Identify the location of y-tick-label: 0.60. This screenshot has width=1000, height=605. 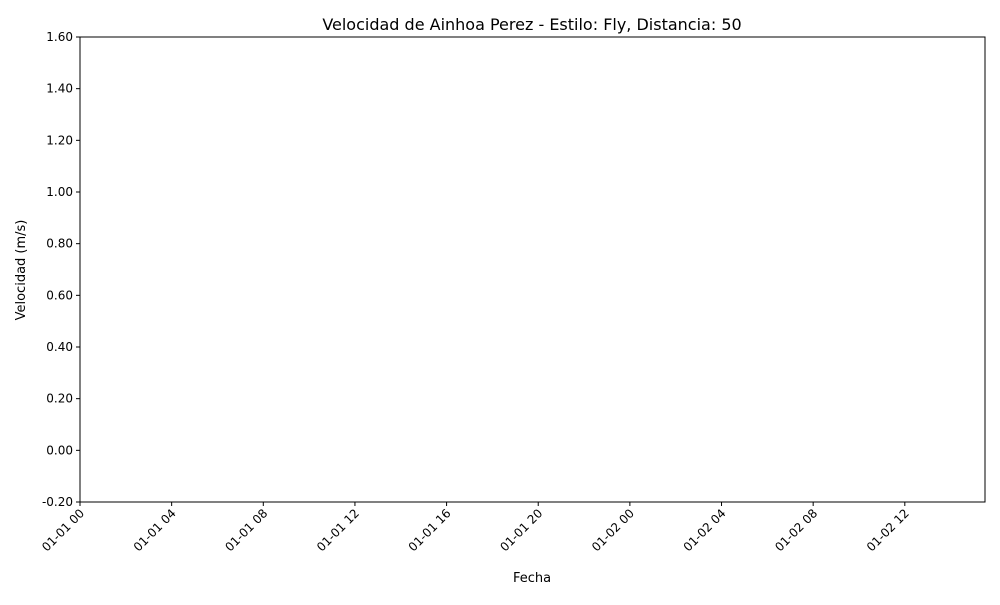
(59, 295).